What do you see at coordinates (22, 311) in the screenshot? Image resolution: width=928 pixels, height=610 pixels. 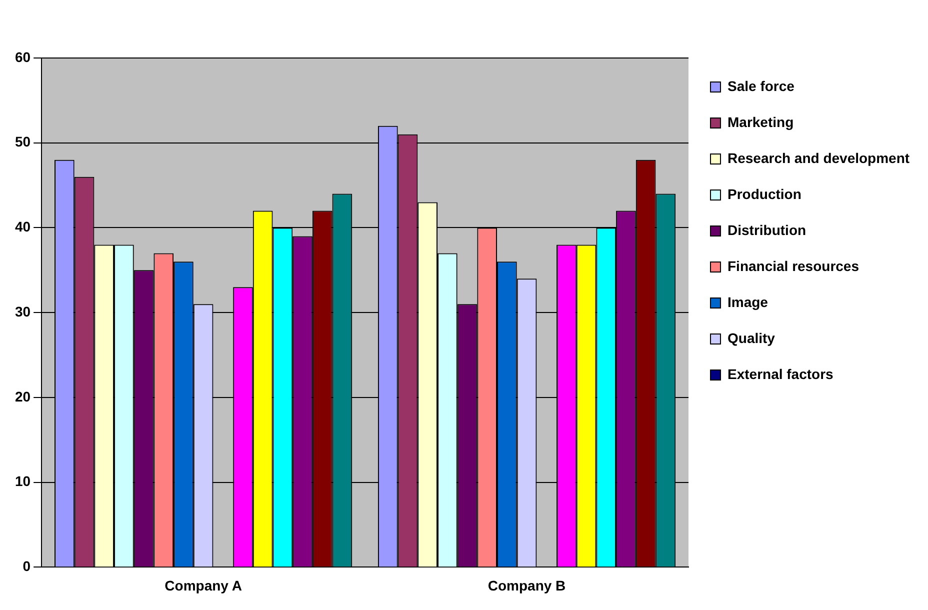 I see `y-tick-label: 30` at bounding box center [22, 311].